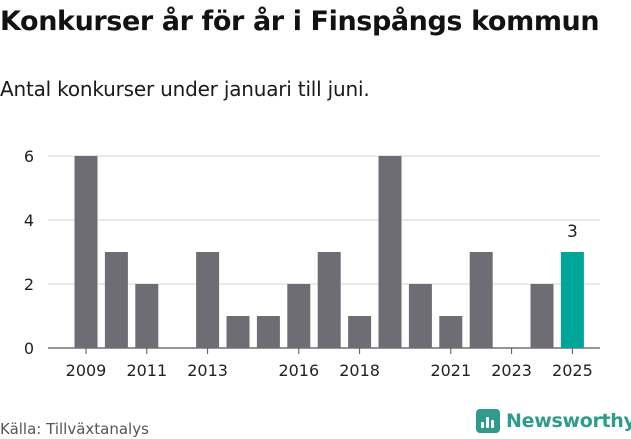 This screenshot has width=631, height=439. Describe the element at coordinates (329, 364) in the screenshot. I see `x-axis-ticks: 2009 2011 2013 2016 2018 2021 2023 2025` at that location.